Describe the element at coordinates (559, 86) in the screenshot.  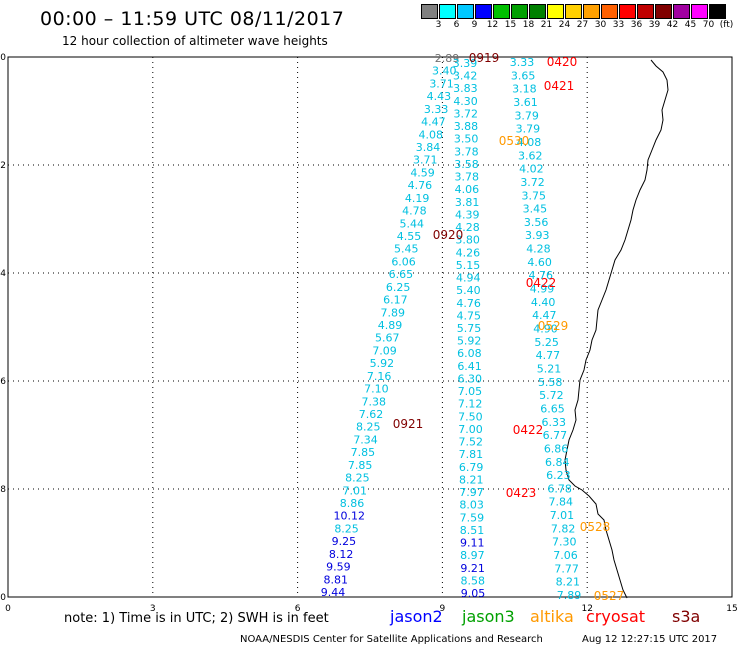
I see `pass-time-label: 0421` at that location.